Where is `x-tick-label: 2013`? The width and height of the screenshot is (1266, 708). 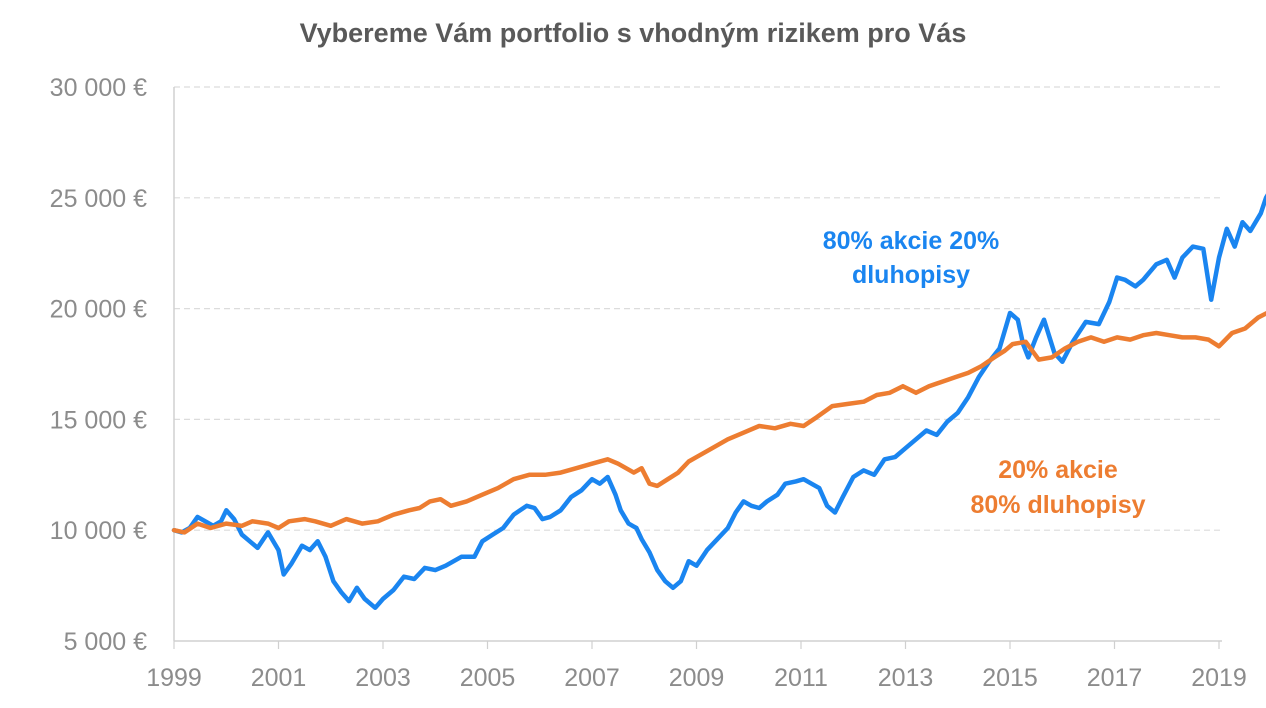
x-tick-label: 2013 is located at coordinates (906, 678).